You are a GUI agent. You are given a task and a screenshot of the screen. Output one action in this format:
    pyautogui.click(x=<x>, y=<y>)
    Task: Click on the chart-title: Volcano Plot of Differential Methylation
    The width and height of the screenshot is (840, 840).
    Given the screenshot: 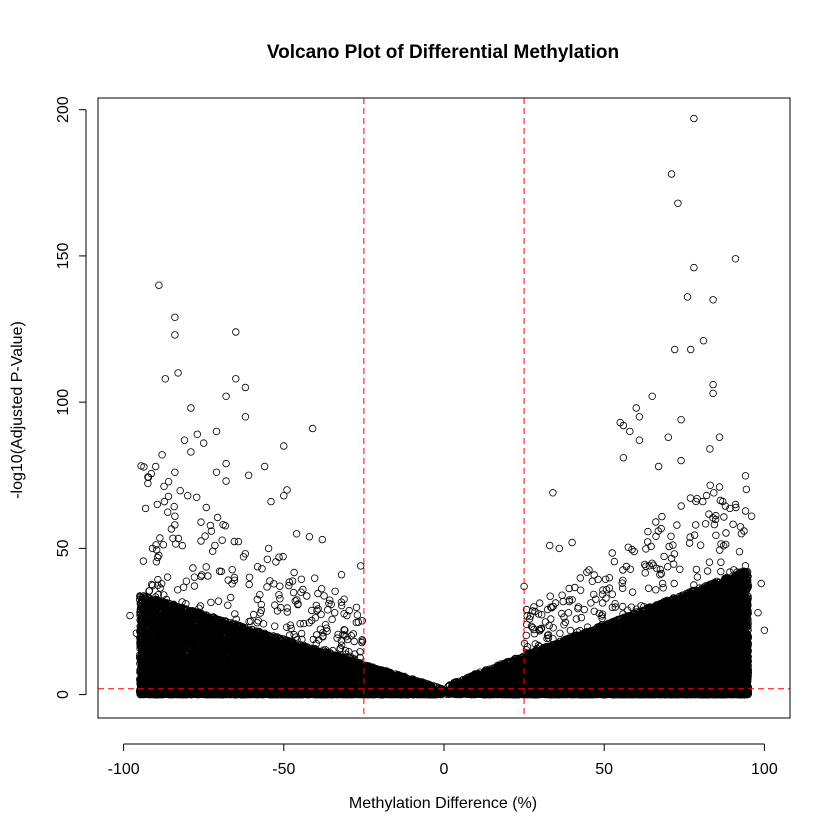 What is the action you would take?
    pyautogui.click(x=443, y=52)
    